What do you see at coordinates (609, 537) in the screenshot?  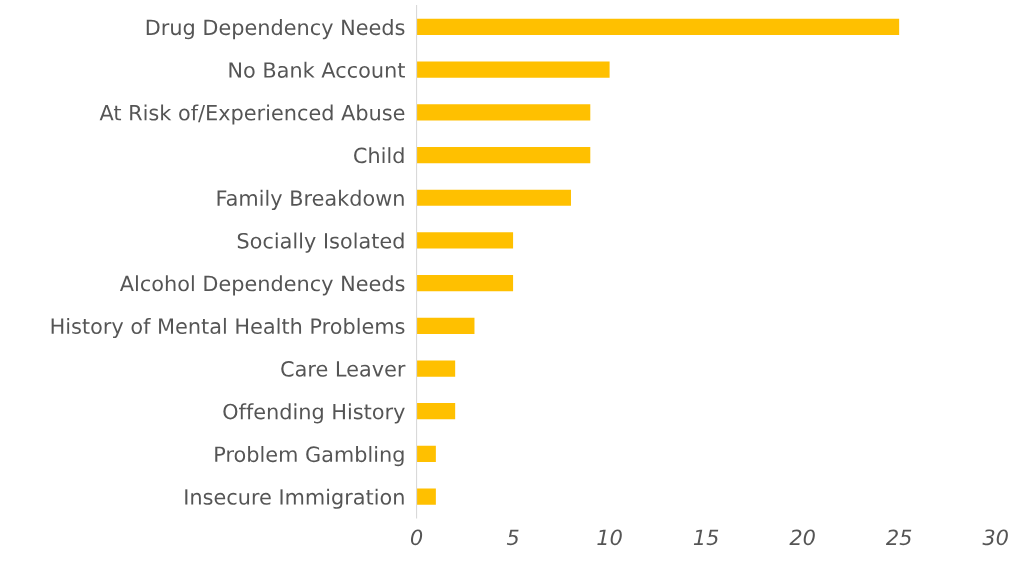 I see `x-tick-label: 10` at bounding box center [609, 537].